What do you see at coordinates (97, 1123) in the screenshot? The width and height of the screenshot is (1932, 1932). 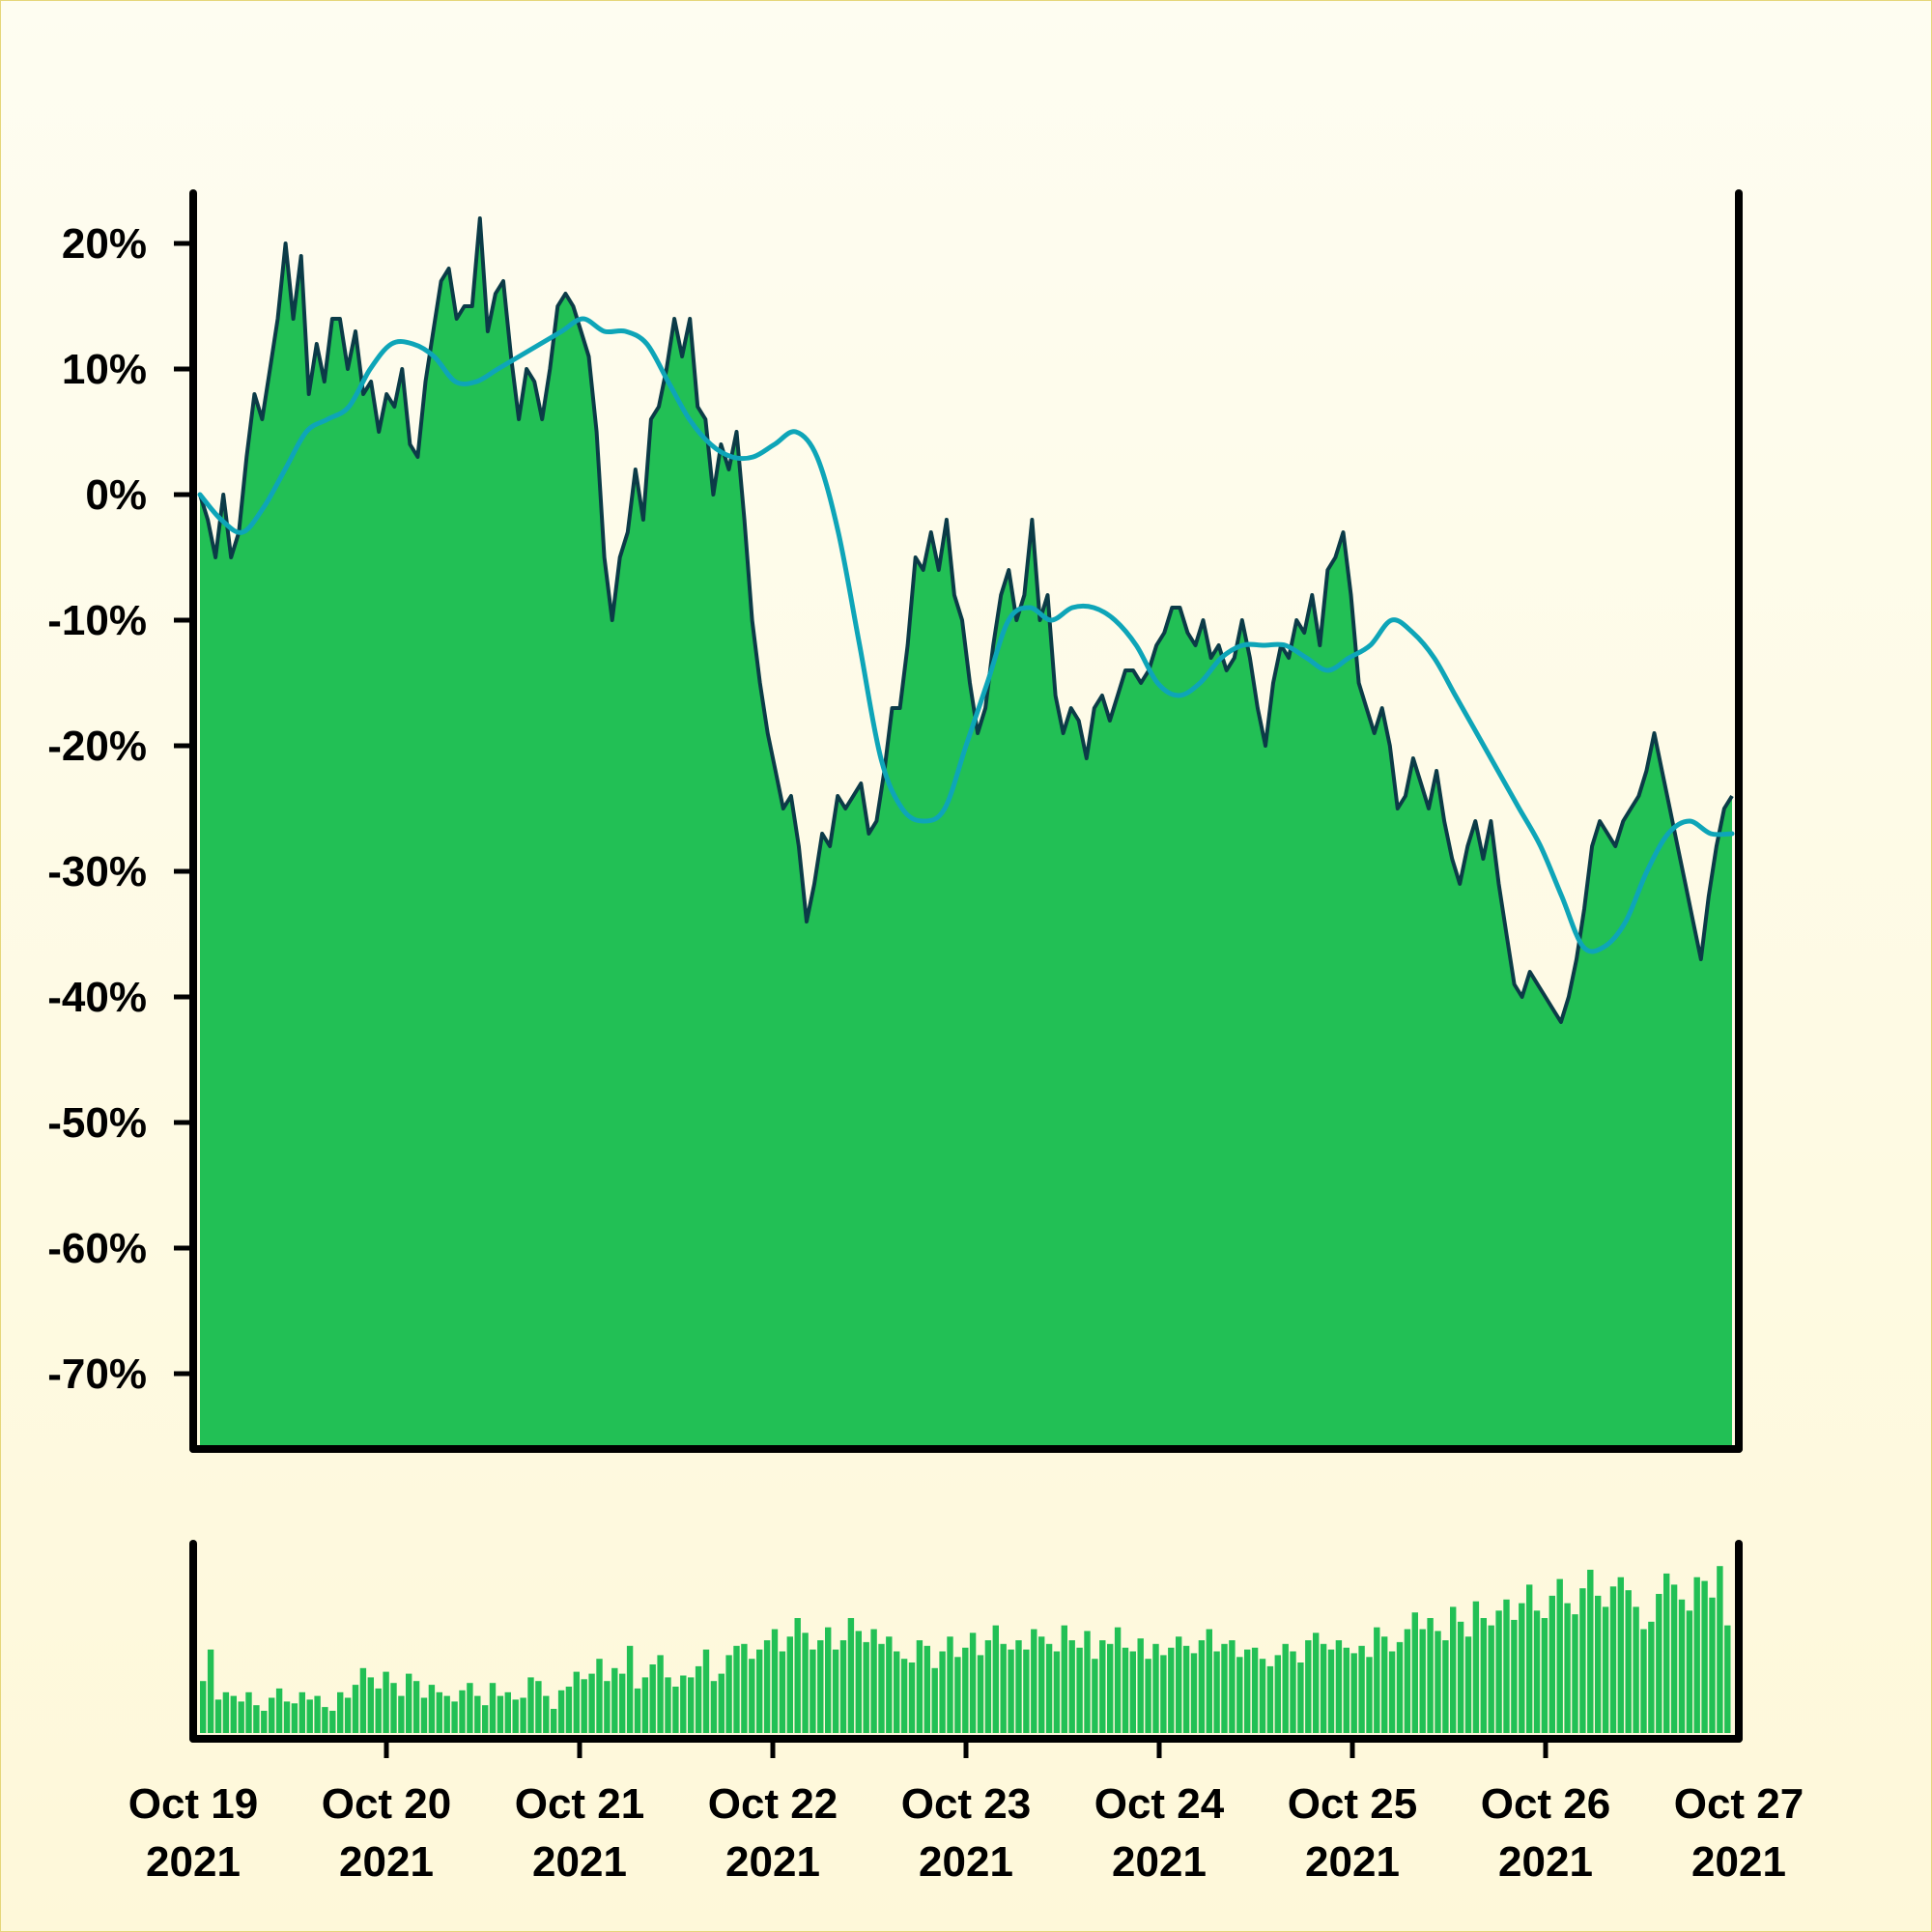 I see `y-tick-label: -50%` at bounding box center [97, 1123].